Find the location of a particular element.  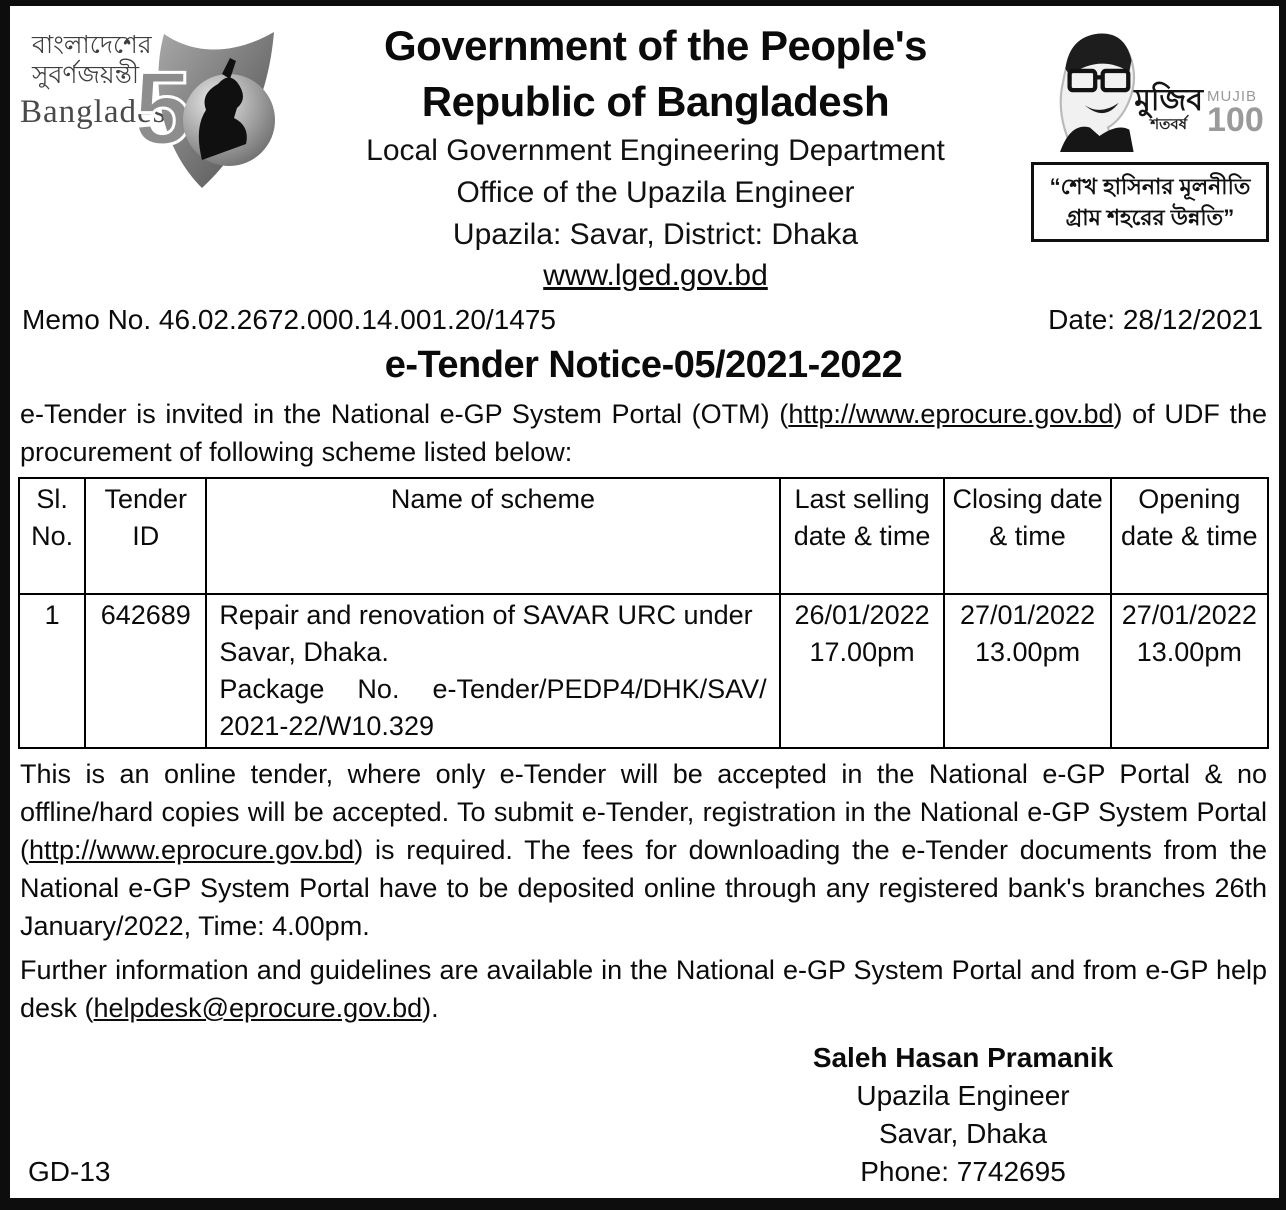

col-header-opening: Opening date & time is located at coordinates (1189, 536).